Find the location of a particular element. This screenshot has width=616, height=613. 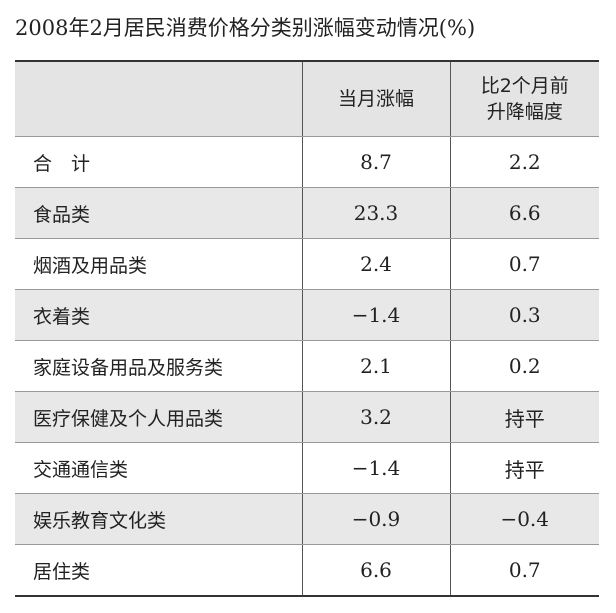

value-cell: 23.3 is located at coordinates (376, 213).